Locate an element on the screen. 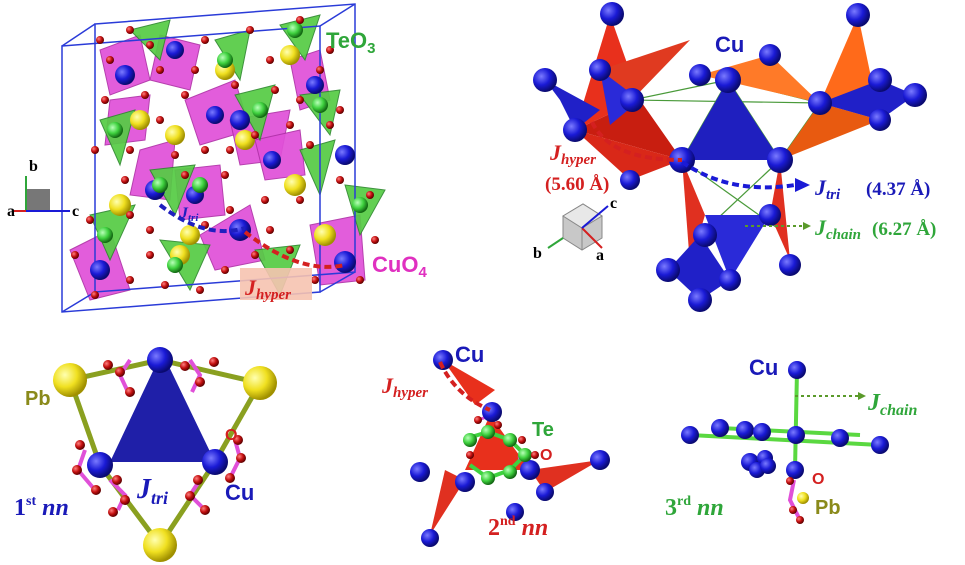 The image size is (965, 565). panel-d-second-nn: Cu Jhyper Te O 2nd nn is located at coordinates (495, 444).